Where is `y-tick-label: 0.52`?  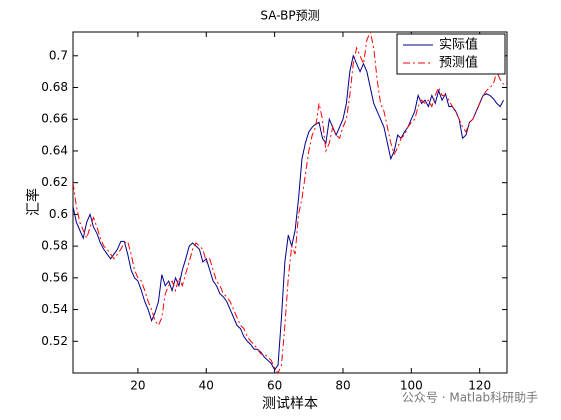 y-tick-label: 0.52 is located at coordinates (54, 341).